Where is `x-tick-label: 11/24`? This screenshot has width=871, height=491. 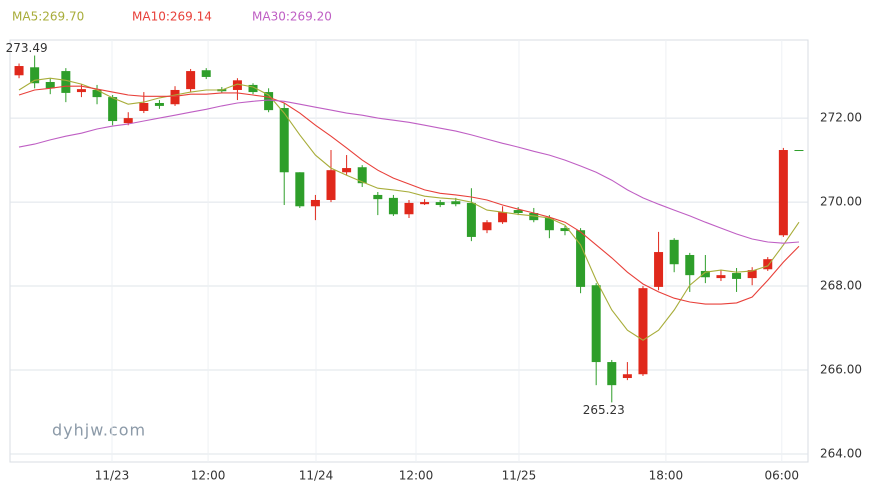 x-tick-label: 11/24 is located at coordinates (316, 476).